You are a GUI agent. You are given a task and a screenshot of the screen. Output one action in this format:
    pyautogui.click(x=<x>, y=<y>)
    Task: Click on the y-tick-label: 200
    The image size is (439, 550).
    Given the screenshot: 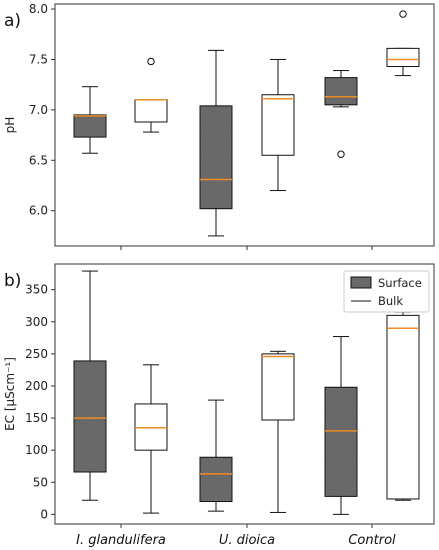 What is the action you would take?
    pyautogui.click(x=36, y=386)
    